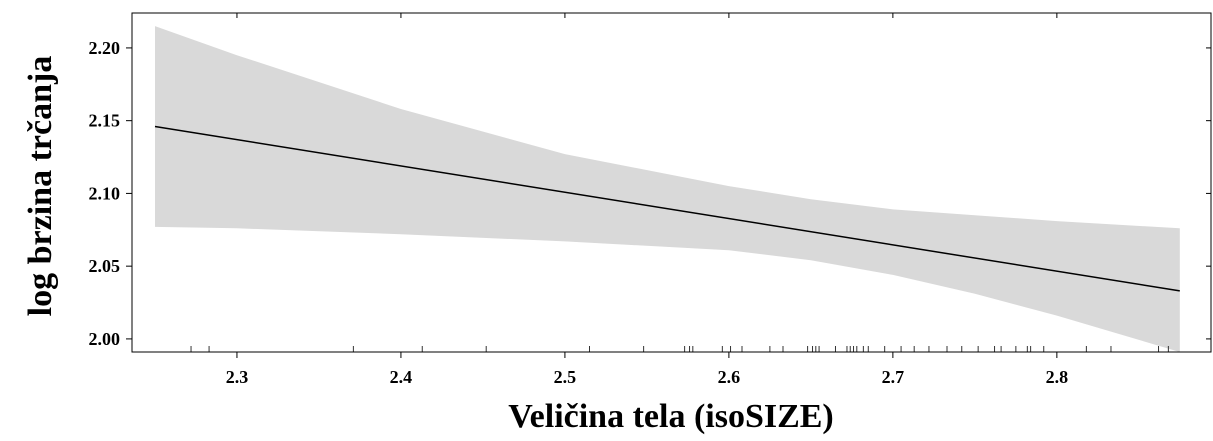  Describe the element at coordinates (105, 121) in the screenshot. I see `y-tick-label: 2.15` at that location.